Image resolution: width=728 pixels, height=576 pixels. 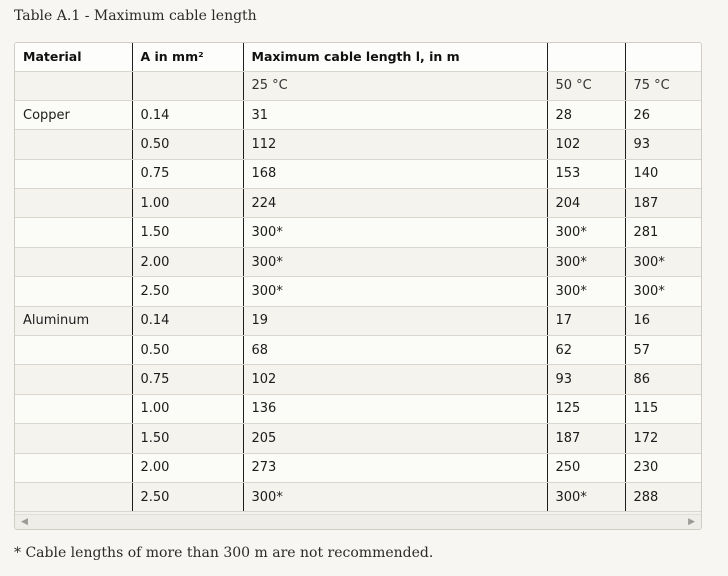 What do you see at coordinates (74, 57) in the screenshot?
I see `header-material: Material` at bounding box center [74, 57].